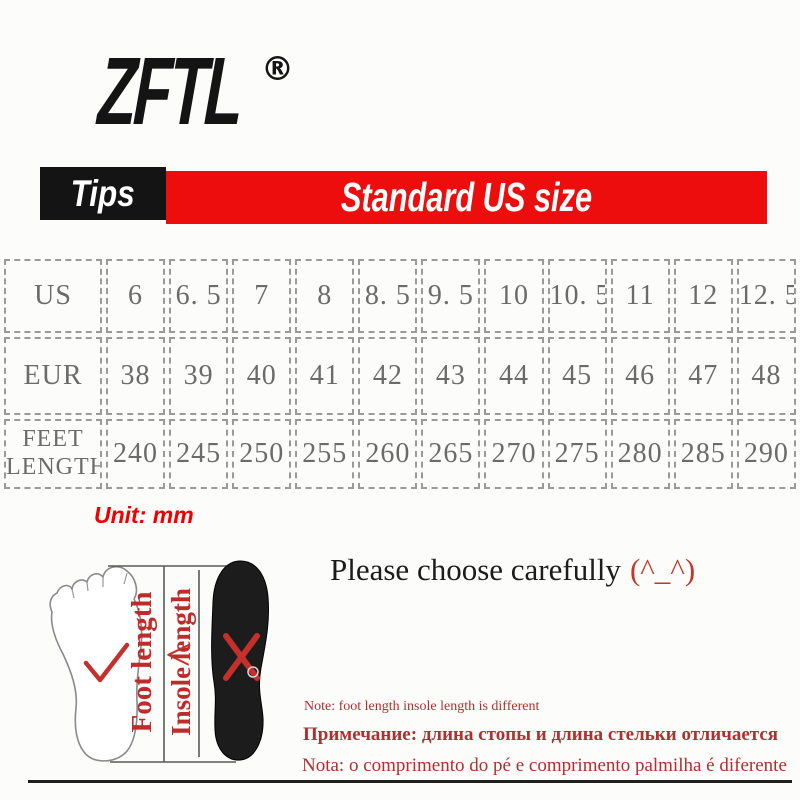 The width and height of the screenshot is (800, 800). I want to click on size-cell: 38, so click(136, 376).